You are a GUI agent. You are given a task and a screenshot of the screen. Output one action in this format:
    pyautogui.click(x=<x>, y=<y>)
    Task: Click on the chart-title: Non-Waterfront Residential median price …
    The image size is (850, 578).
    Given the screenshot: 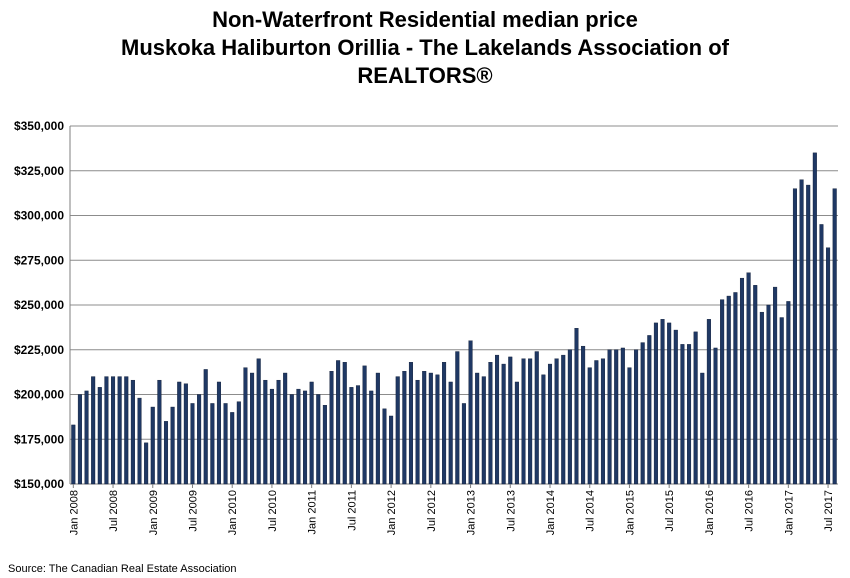 What is the action you would take?
    pyautogui.click(x=425, y=48)
    